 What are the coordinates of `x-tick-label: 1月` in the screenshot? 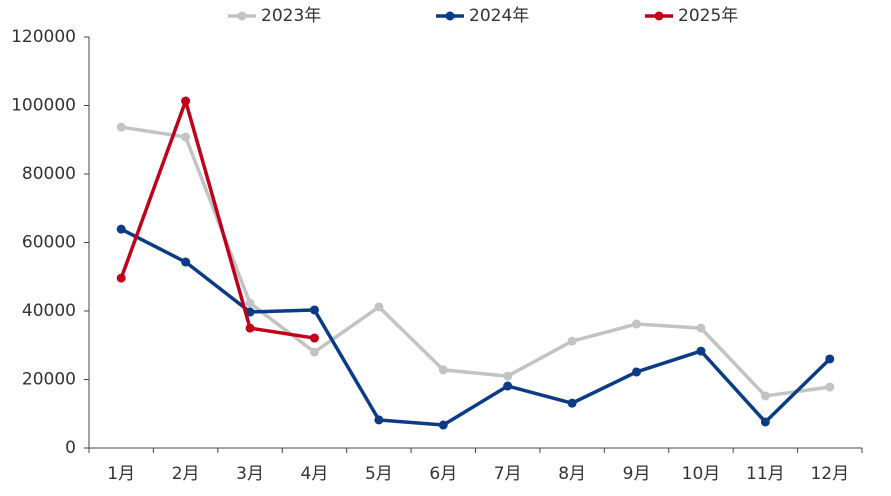 It's located at (121, 474).